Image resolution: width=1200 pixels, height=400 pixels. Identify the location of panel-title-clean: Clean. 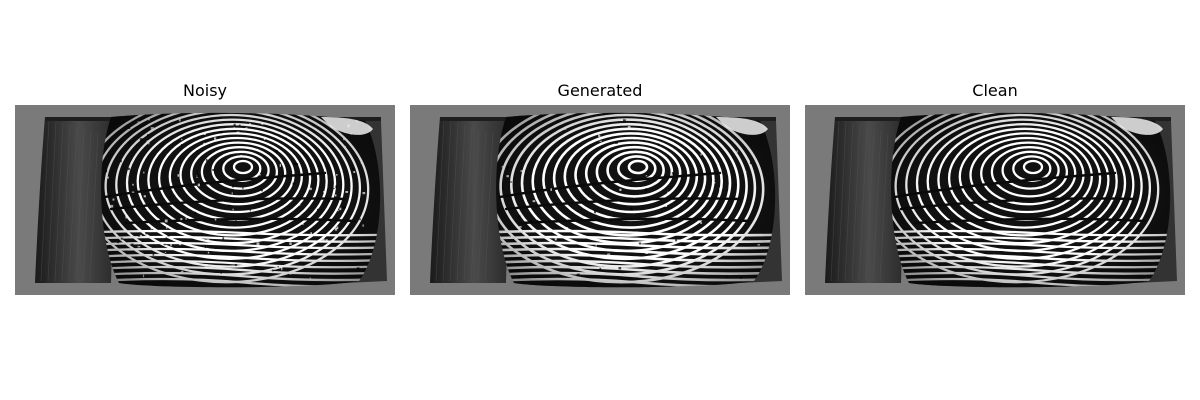
(995, 90).